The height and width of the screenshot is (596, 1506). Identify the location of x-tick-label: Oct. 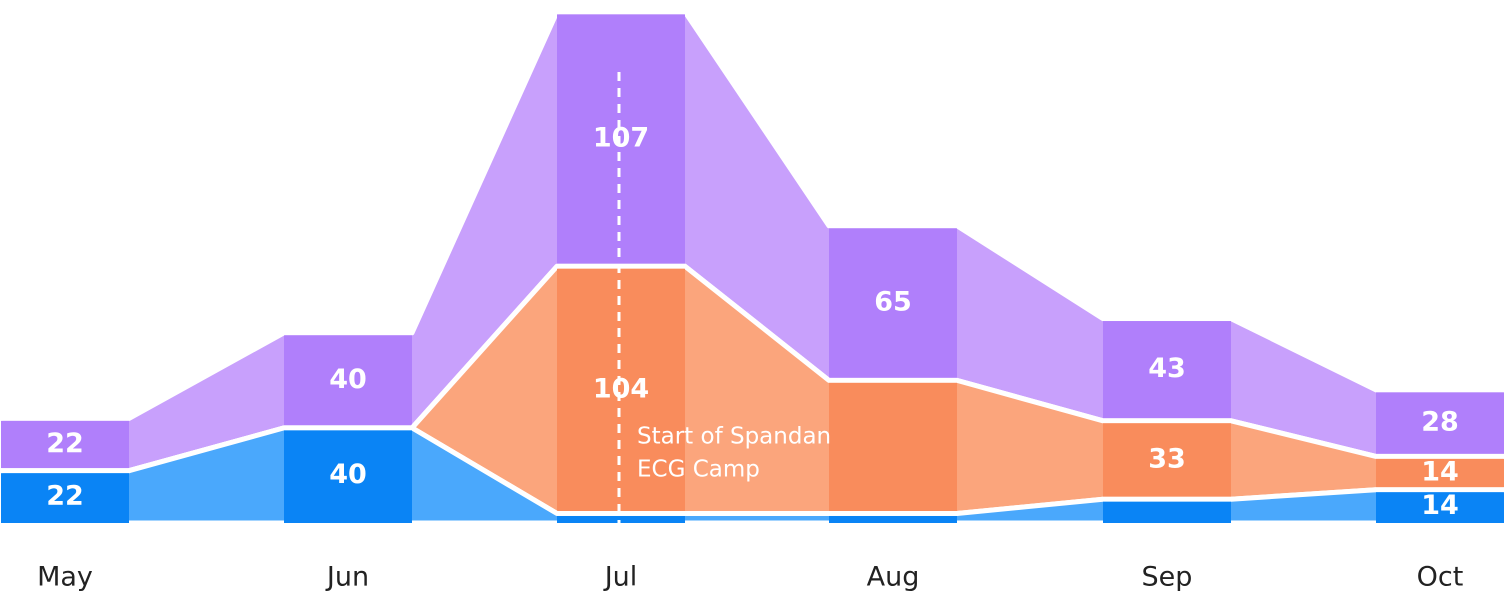
(1440, 577).